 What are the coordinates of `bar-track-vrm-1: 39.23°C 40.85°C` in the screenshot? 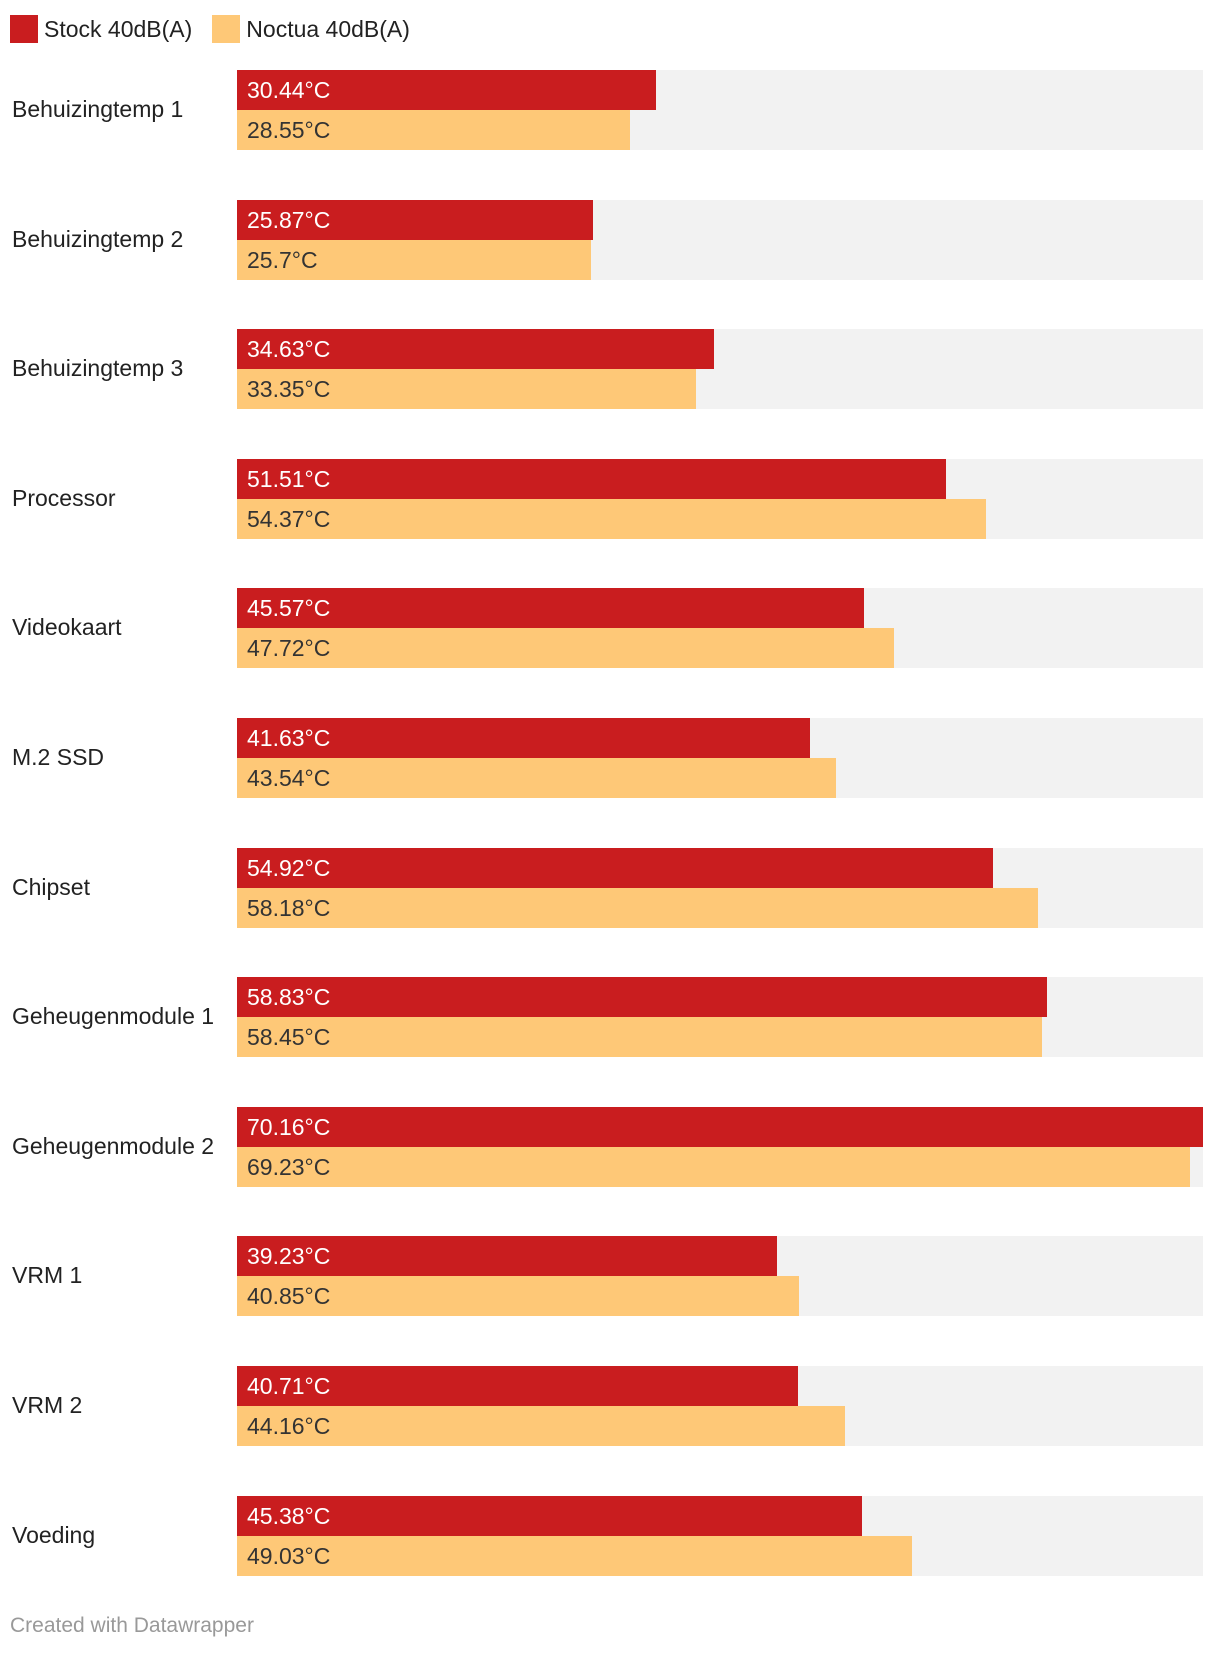 It's located at (720, 1276).